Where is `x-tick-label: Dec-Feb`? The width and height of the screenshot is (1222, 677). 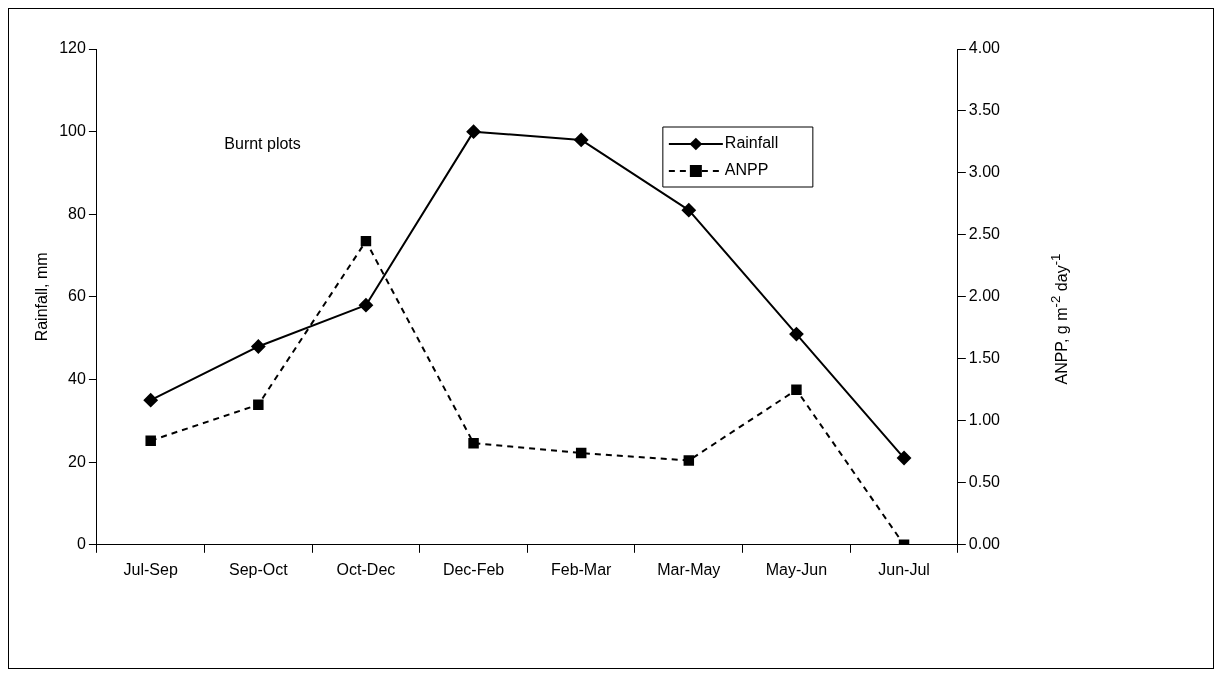 x-tick-label: Dec-Feb is located at coordinates (473, 569).